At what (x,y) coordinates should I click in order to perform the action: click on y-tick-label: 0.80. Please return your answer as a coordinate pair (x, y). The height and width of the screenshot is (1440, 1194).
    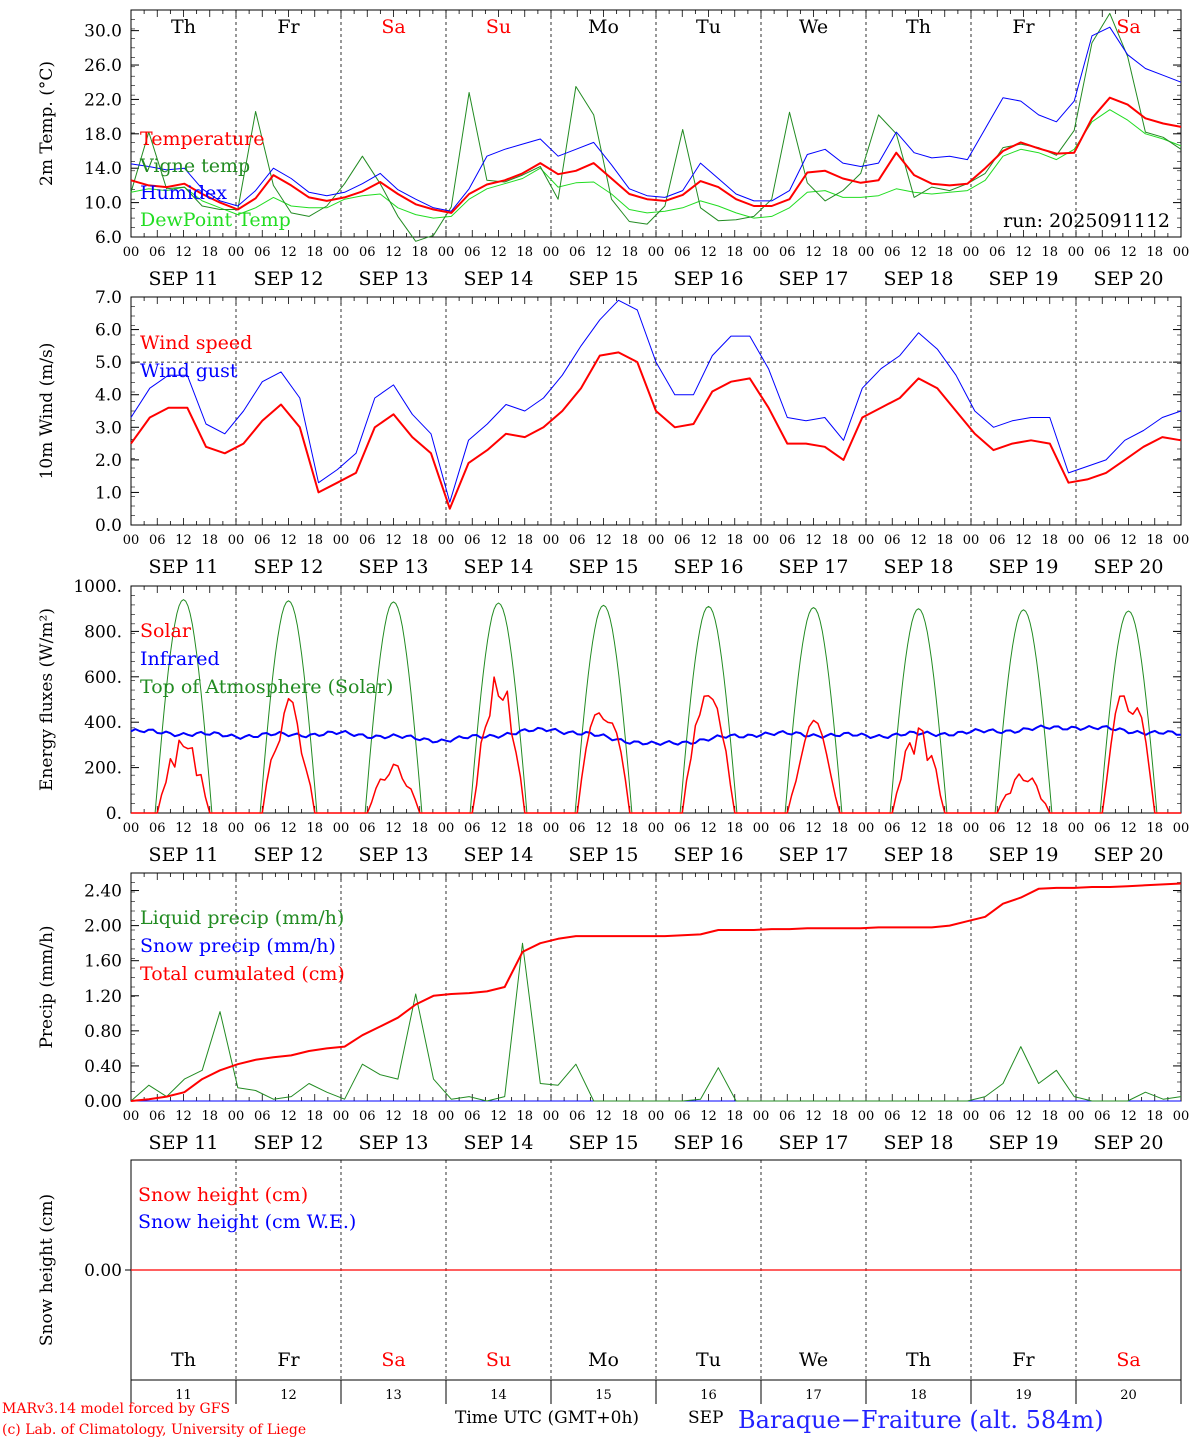
    Looking at the image, I should click on (103, 1032).